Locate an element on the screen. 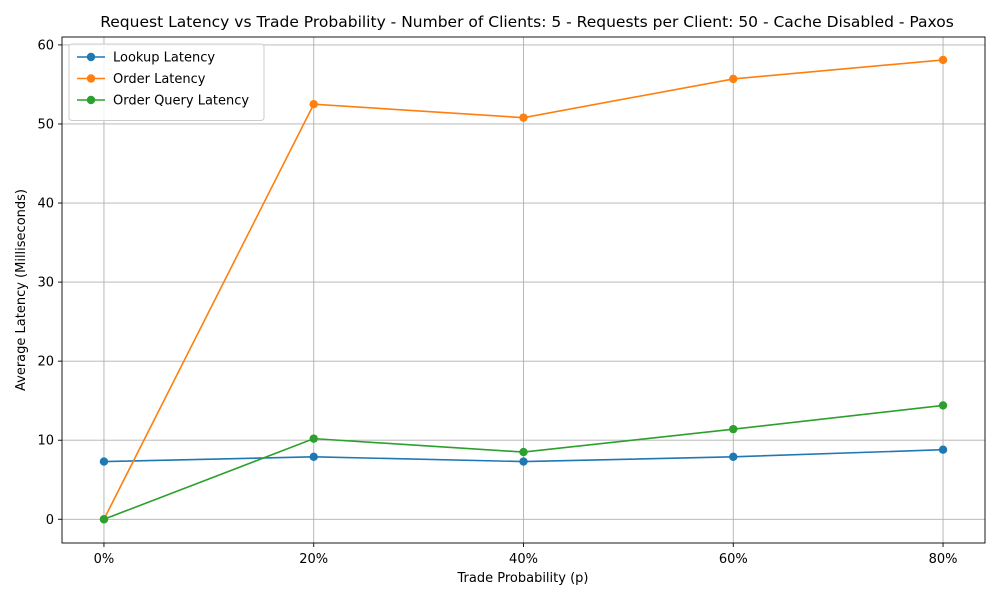 The height and width of the screenshot is (600, 1000). y-tick-label: 60 is located at coordinates (45, 45).